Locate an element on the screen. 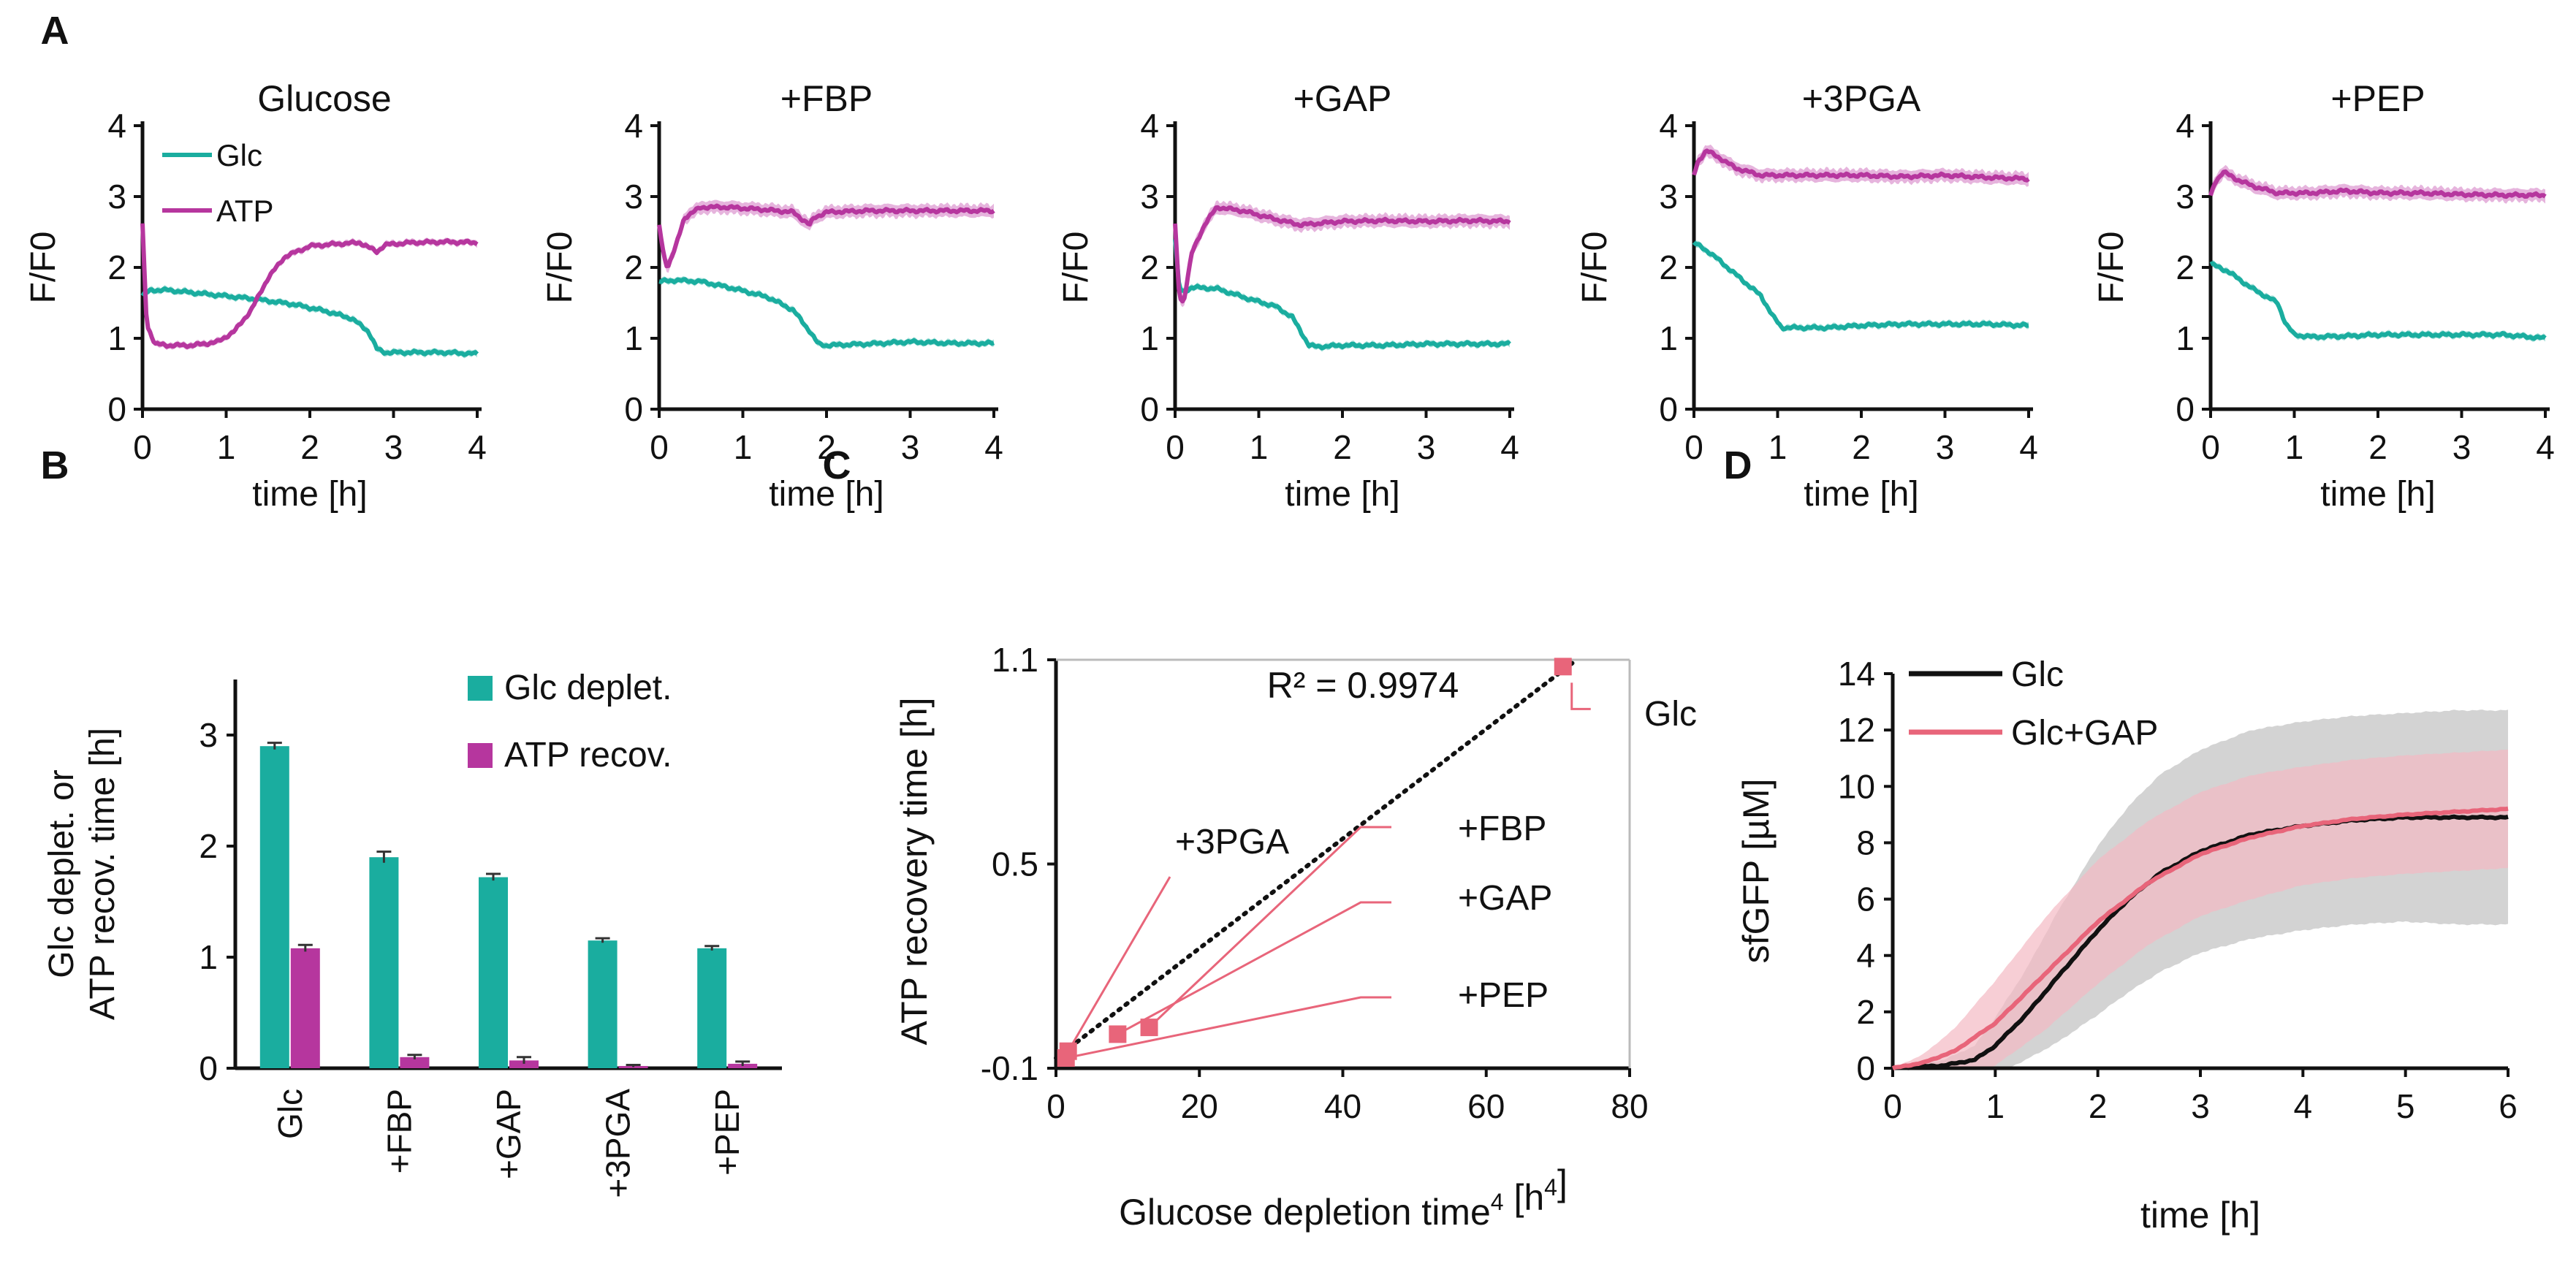 This screenshot has width=2576, height=1275. panel-a1-atp-line is located at coordinates (309, 286).